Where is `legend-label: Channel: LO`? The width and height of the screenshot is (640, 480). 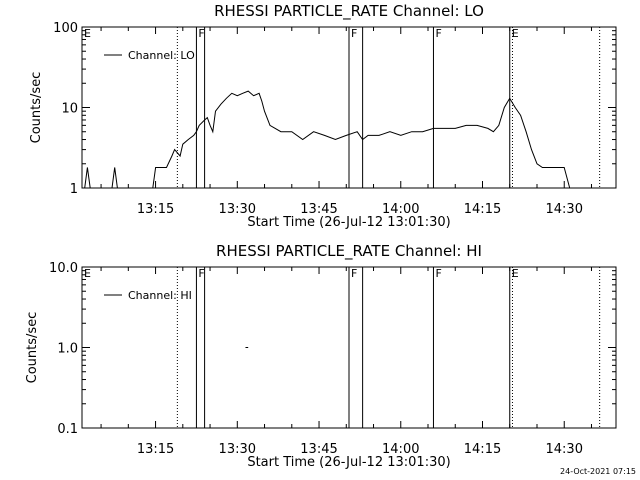
legend-label: Channel: LO is located at coordinates (161, 55).